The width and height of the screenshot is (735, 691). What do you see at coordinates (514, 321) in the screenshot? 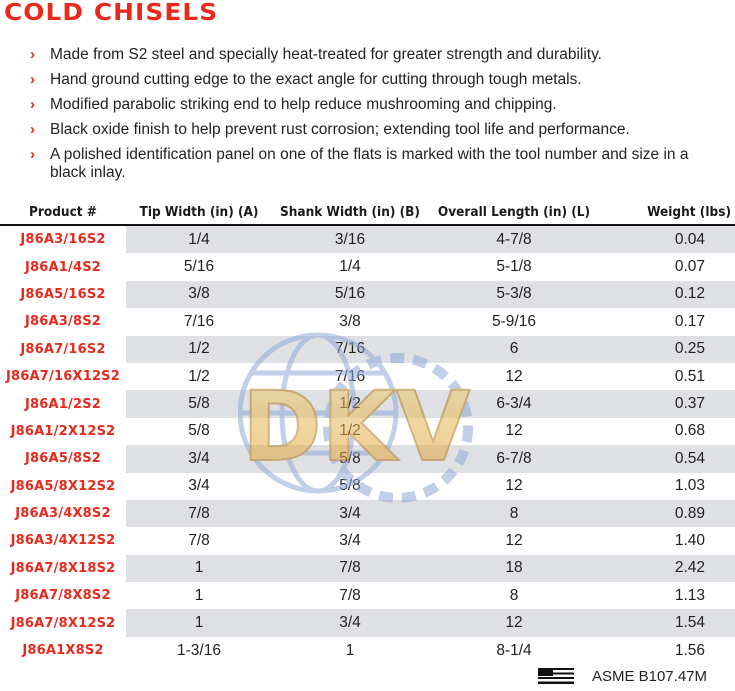
I see `overall-length-cell: 5-9/16` at bounding box center [514, 321].